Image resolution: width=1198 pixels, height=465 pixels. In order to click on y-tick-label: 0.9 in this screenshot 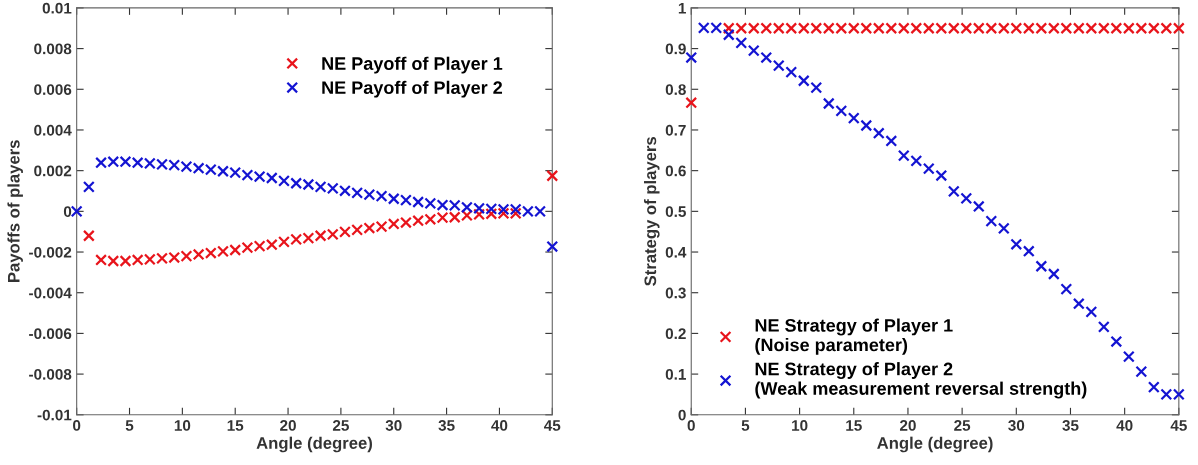, I will do `click(675, 49)`.